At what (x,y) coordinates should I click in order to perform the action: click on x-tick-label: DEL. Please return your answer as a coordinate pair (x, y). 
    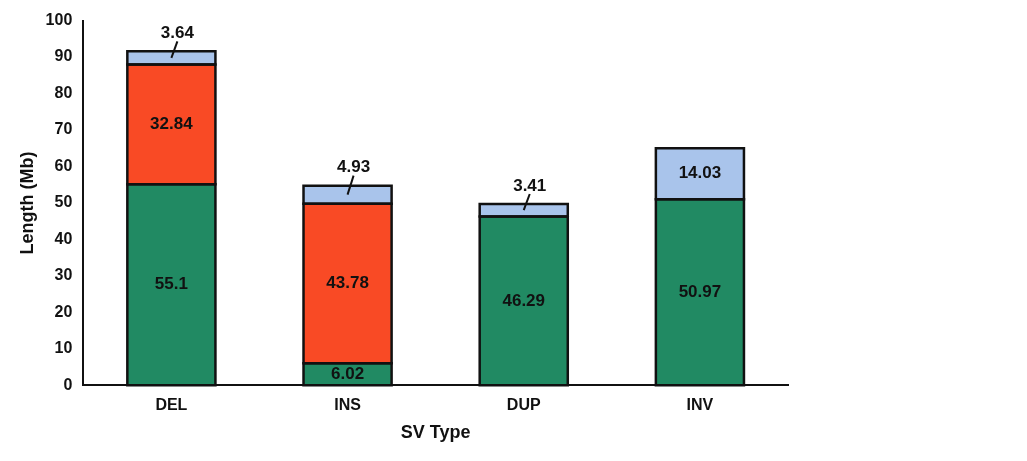
    Looking at the image, I should click on (171, 405).